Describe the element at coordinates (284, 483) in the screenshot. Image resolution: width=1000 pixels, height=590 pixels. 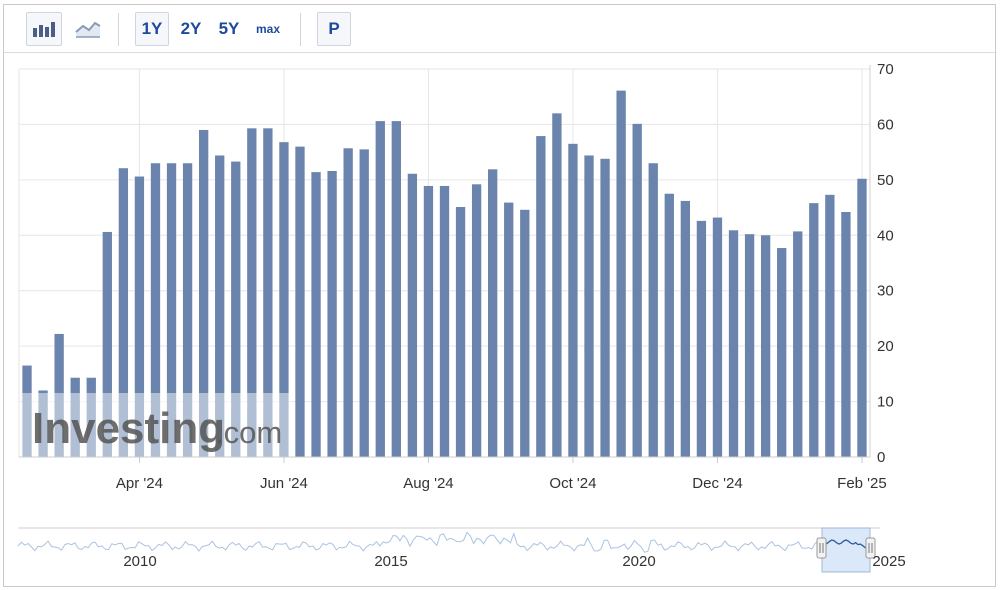
I see `x-tick-label: Jun '24` at that location.